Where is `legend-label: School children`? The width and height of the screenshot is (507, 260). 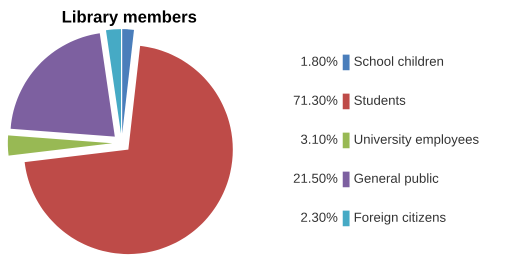 legend-label: School children is located at coordinates (399, 61).